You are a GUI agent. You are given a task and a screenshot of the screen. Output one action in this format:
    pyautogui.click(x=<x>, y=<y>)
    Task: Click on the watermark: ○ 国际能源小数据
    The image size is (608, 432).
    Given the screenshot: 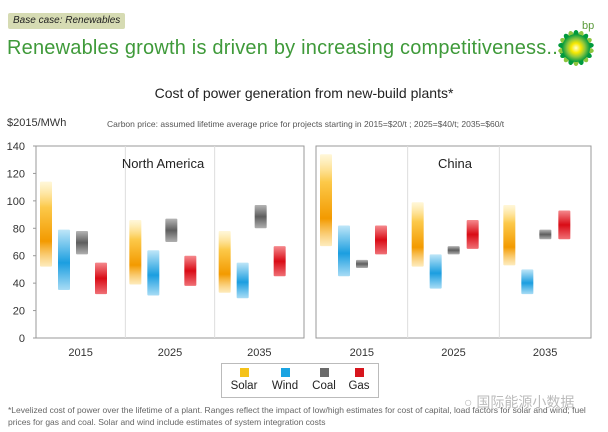 What is the action you would take?
    pyautogui.click(x=519, y=402)
    